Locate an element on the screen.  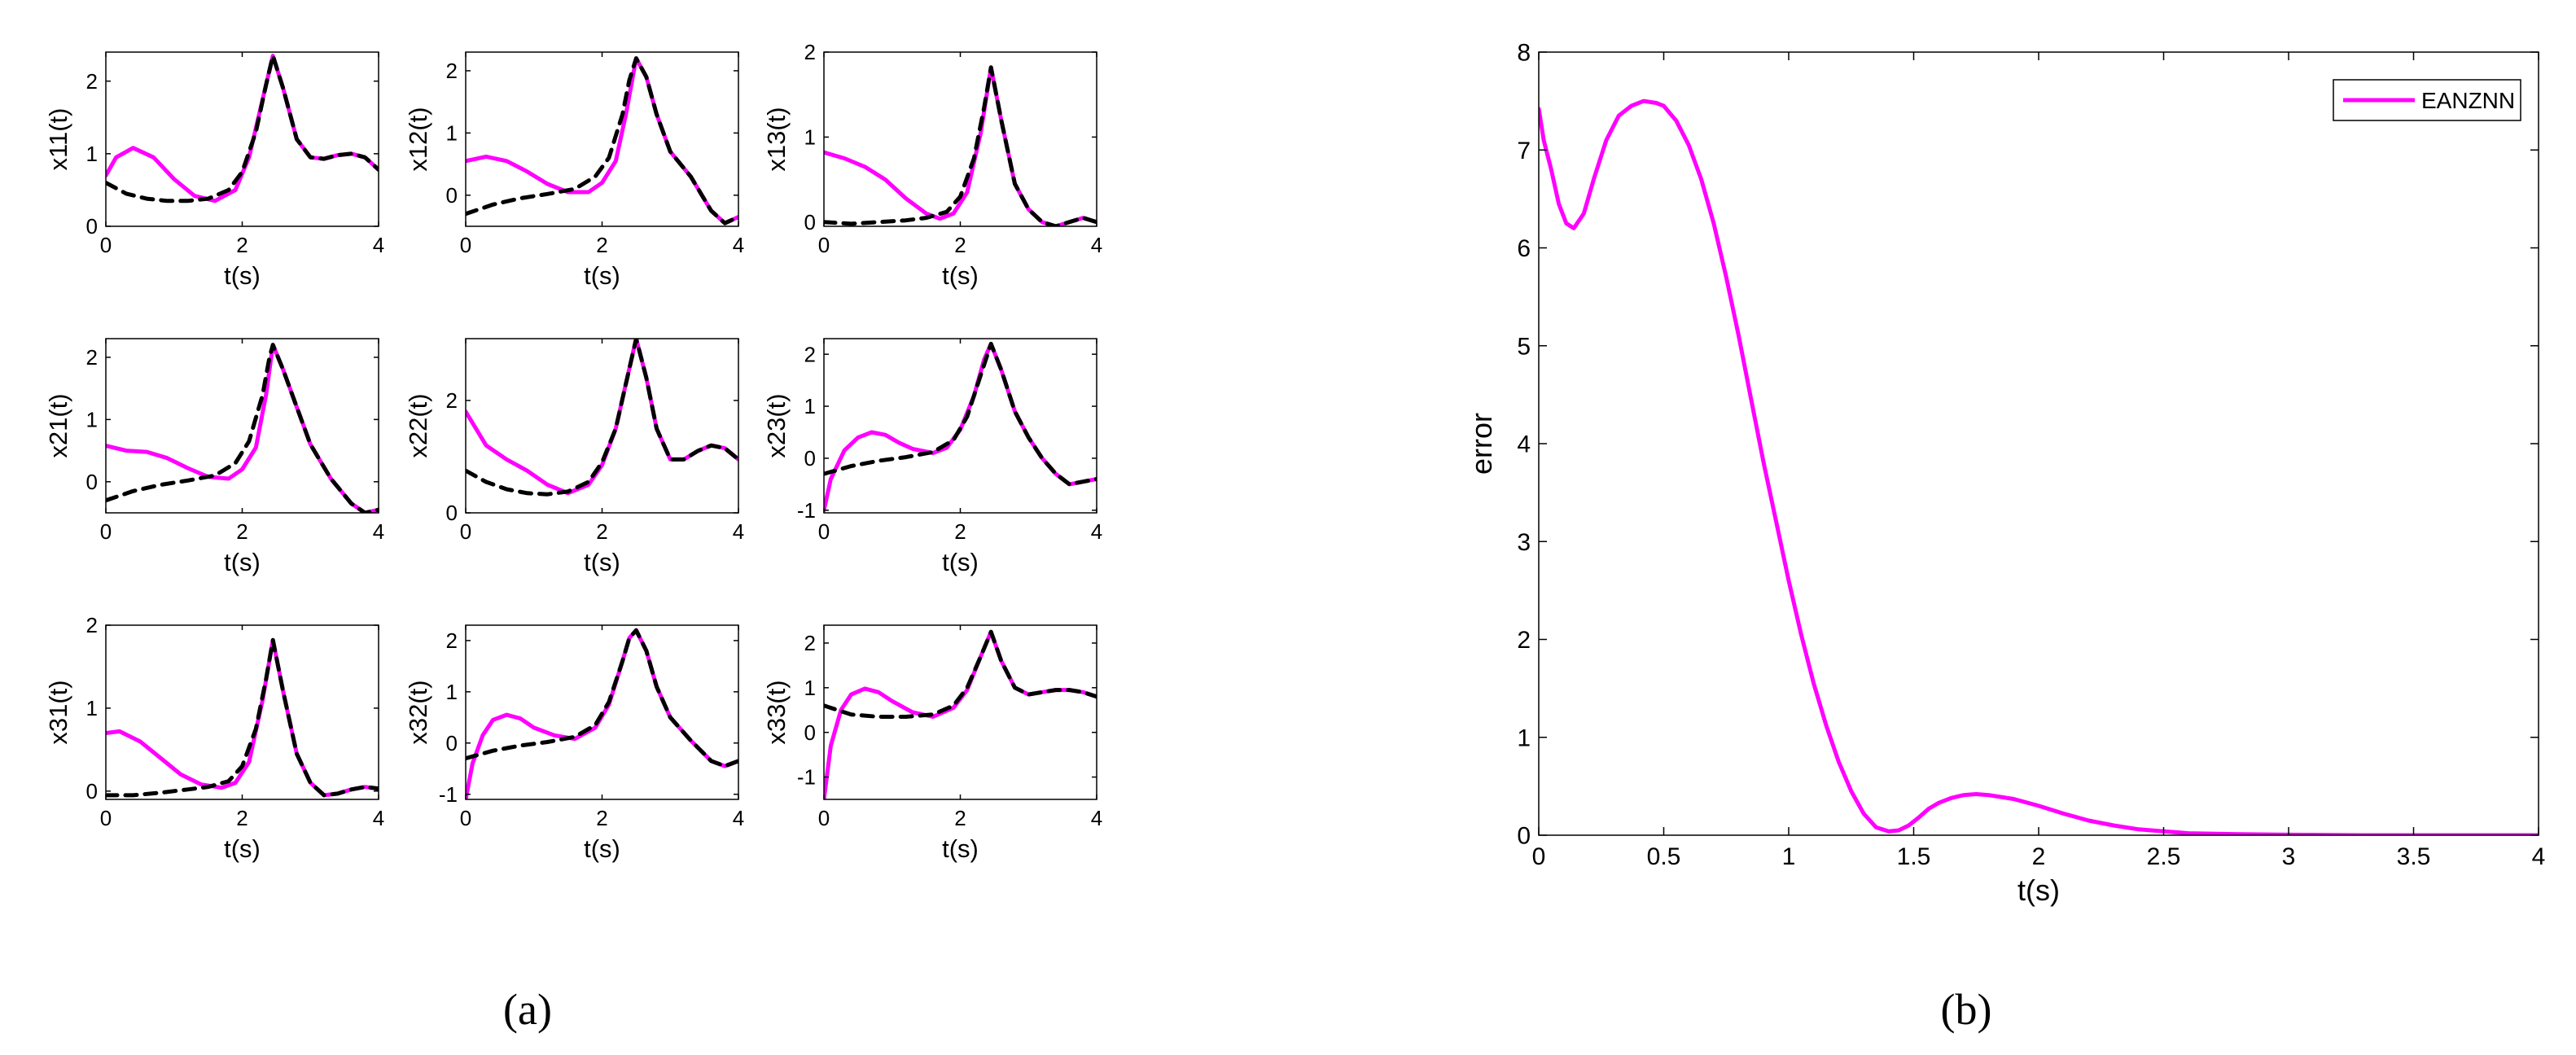
y-axis-label: x12(t) is located at coordinates (418, 139).